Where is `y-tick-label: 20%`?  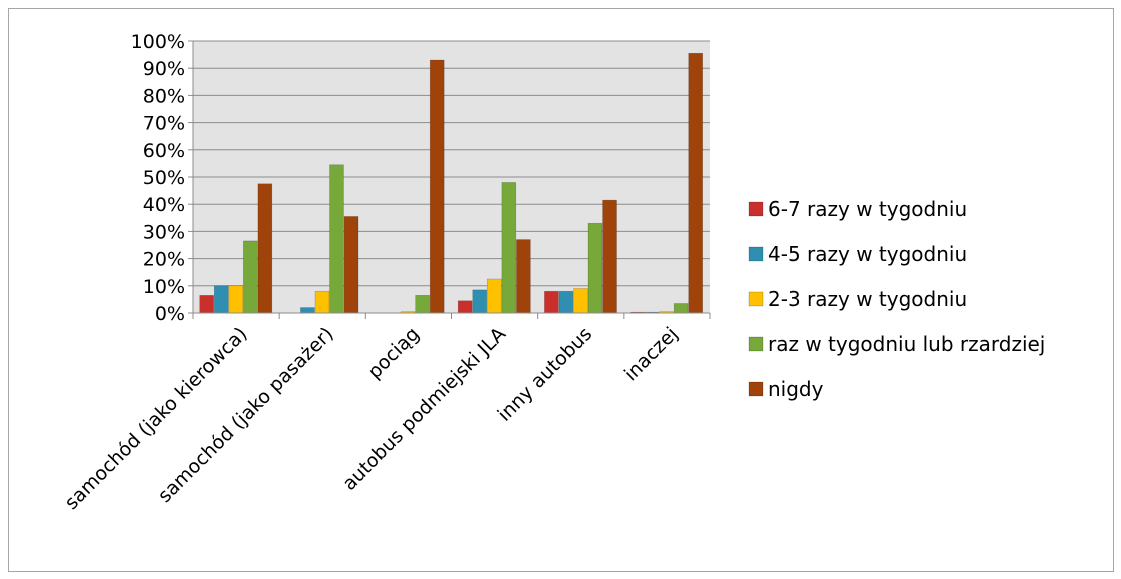 y-tick-label: 20% is located at coordinates (164, 260).